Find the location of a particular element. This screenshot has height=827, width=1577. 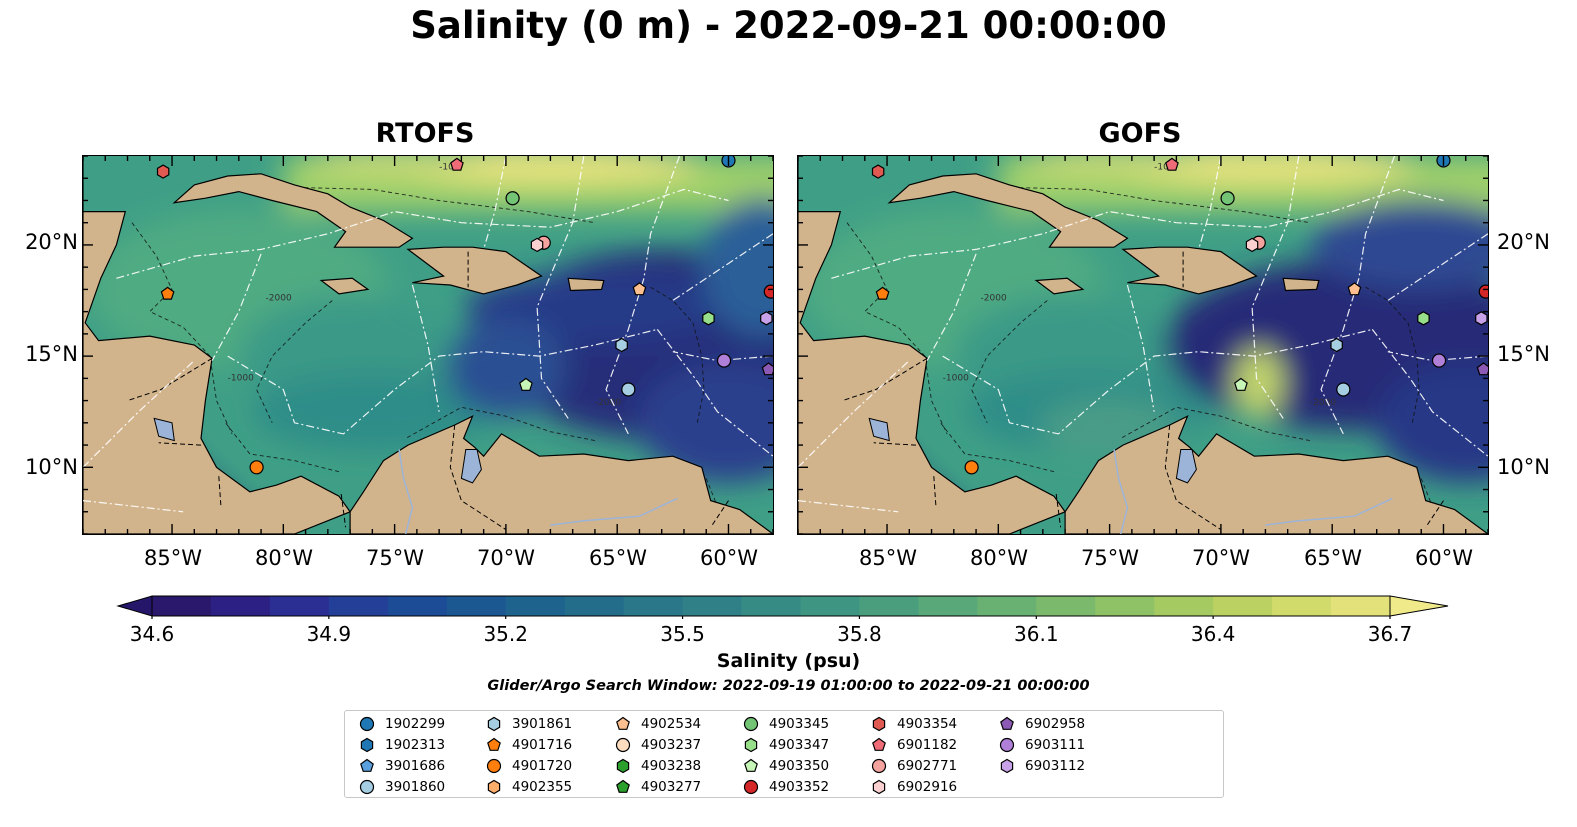

colorbar-tick-label: 35.8 is located at coordinates (859, 634).